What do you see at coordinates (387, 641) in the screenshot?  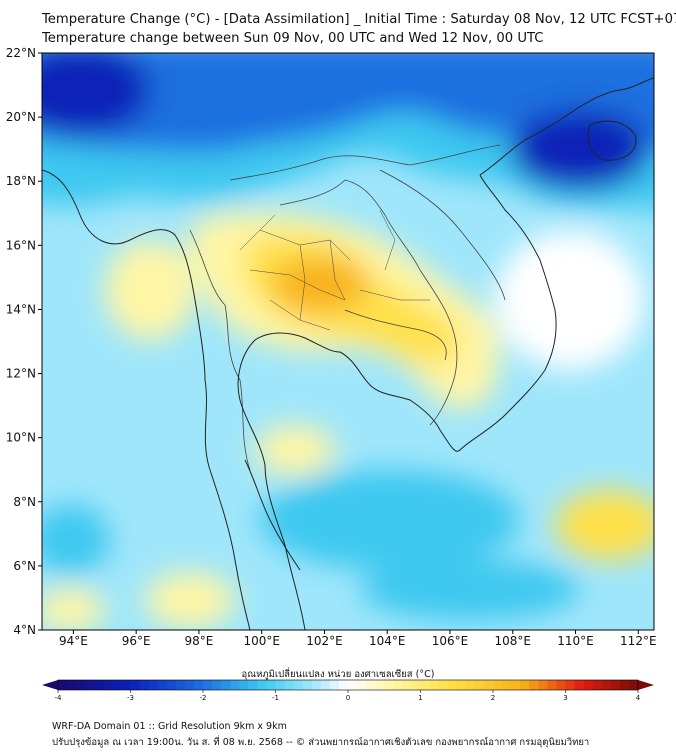 I see `lon-tick-label: 104°E` at bounding box center [387, 641].